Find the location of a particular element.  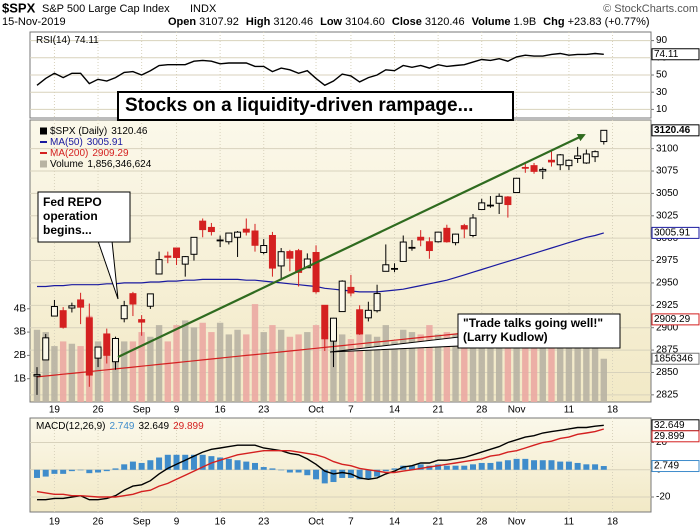

y-tick-label: 20 is located at coordinates (662, 442).